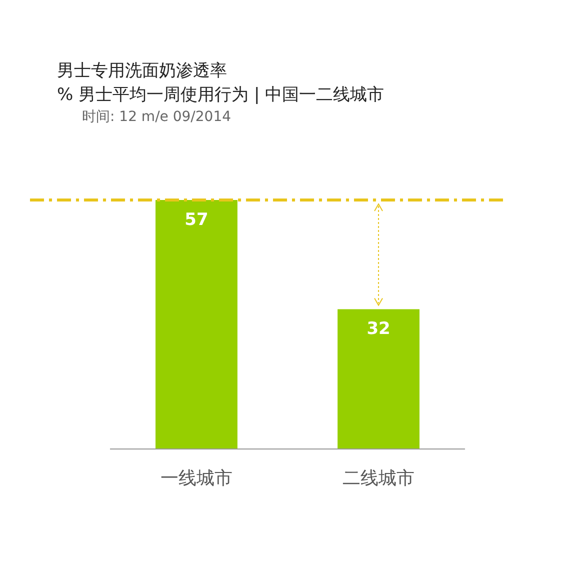 Image resolution: width=567 pixels, height=567 pixels. Describe the element at coordinates (378, 478) in the screenshot. I see `x-tick-label: 二线城市` at that location.